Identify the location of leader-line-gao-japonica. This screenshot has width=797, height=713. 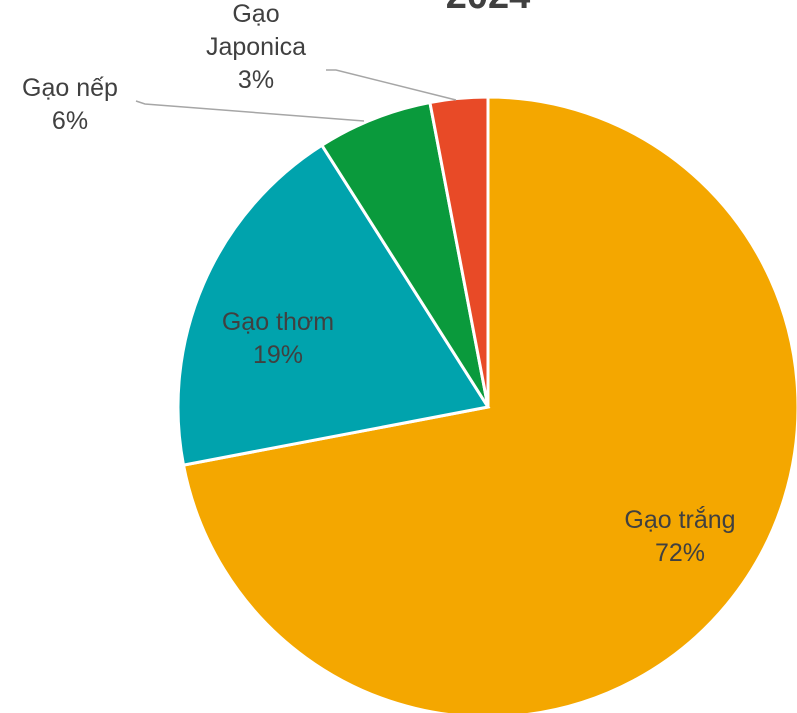
(391, 85).